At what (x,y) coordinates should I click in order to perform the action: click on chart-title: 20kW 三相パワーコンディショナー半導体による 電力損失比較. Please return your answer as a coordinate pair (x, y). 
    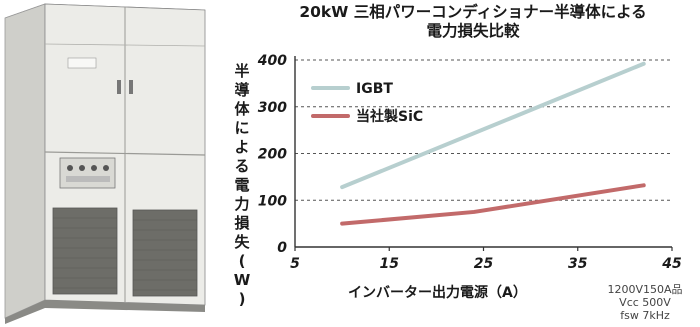
    Looking at the image, I should click on (473, 22).